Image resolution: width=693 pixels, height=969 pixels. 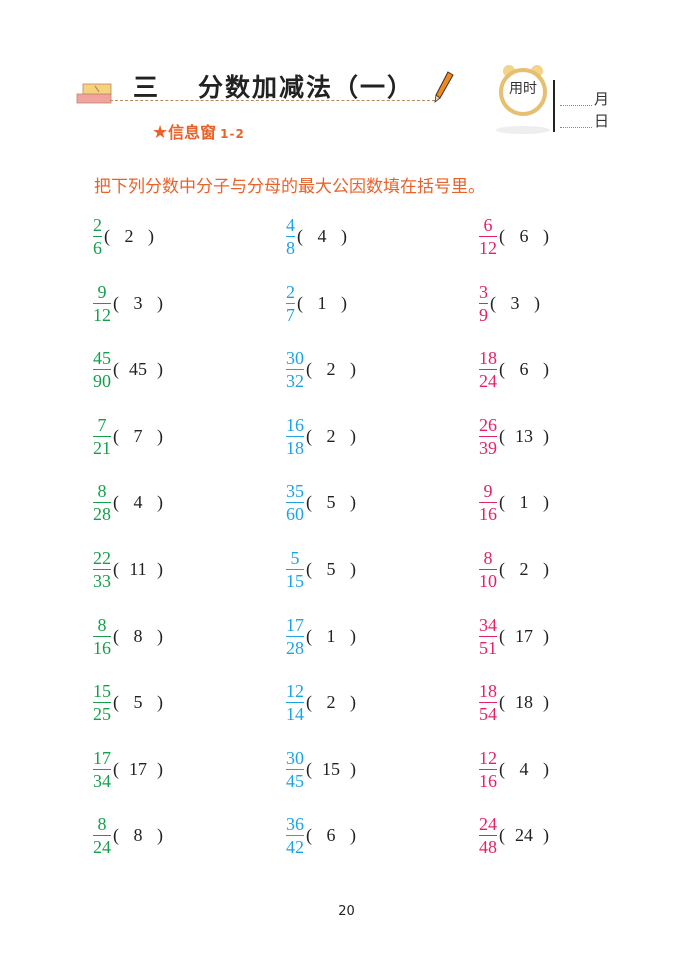 I want to click on numerator: 17, so click(x=295, y=624).